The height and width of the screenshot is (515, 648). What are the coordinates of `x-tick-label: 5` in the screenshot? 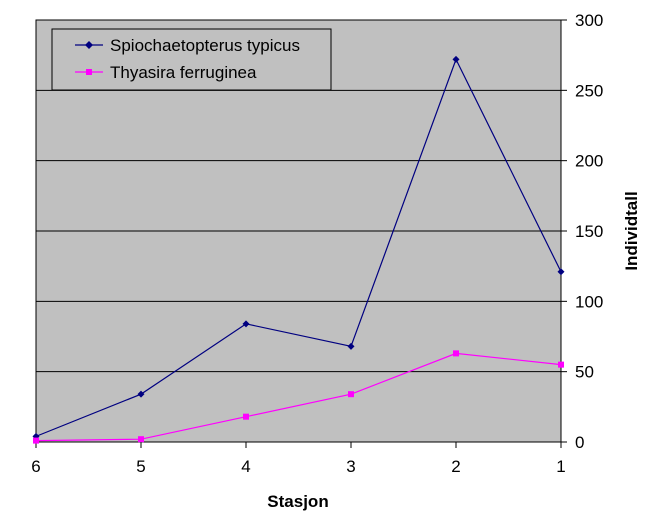 It's located at (140, 466).